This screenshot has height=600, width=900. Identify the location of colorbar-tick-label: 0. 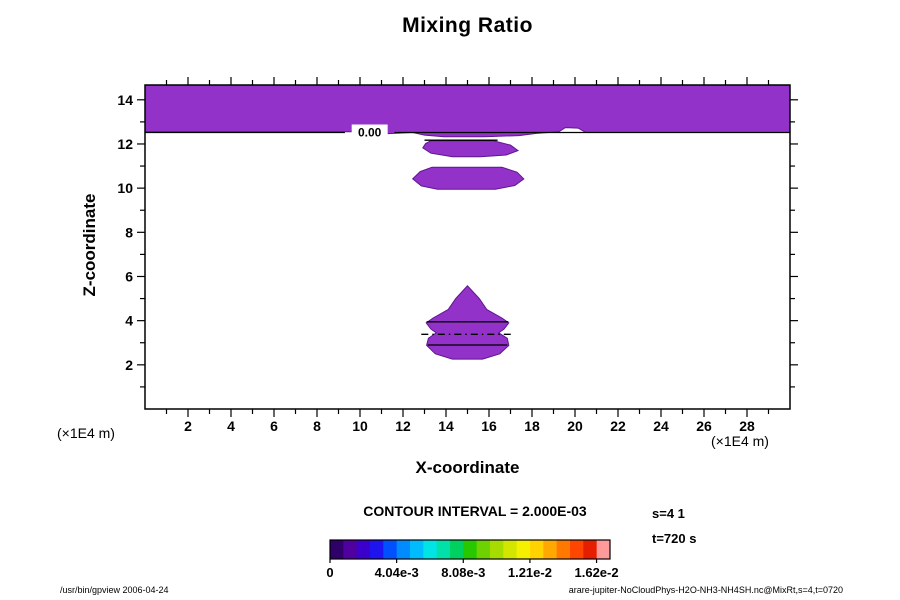
(329, 572).